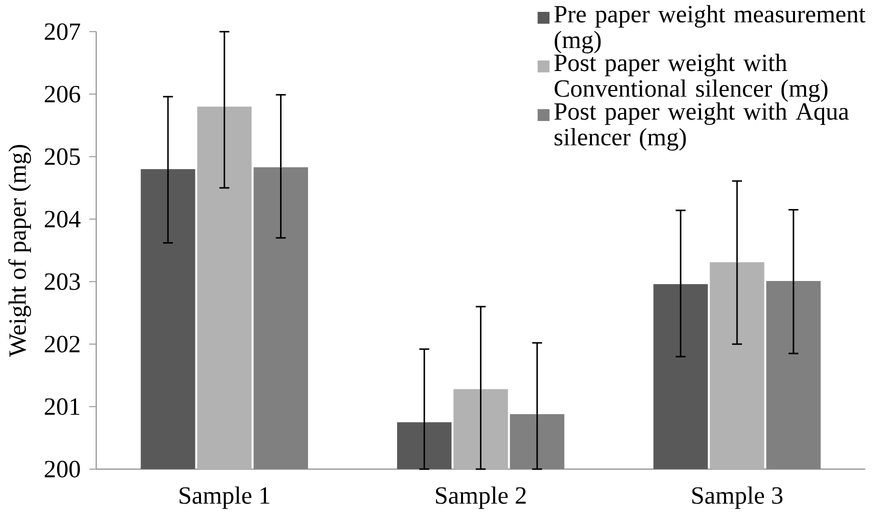 The height and width of the screenshot is (517, 885). I want to click on y-tick-label: 200, so click(62, 469).